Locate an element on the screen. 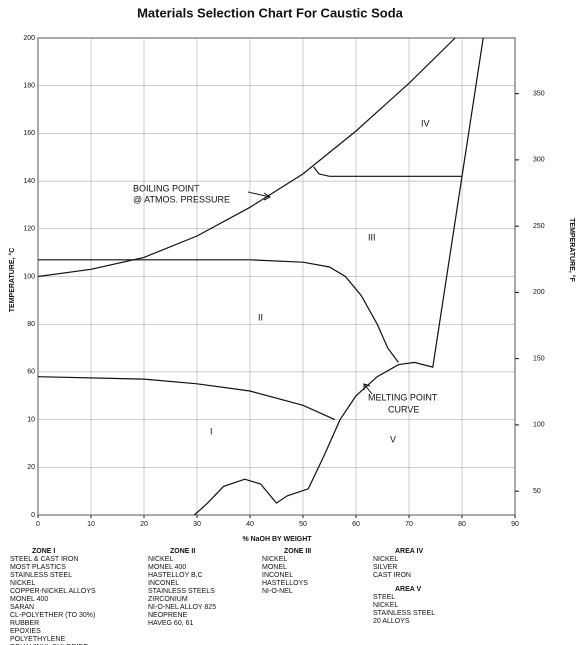 This screenshot has width=583, height=645. zone-title: AREA V is located at coordinates (408, 589).